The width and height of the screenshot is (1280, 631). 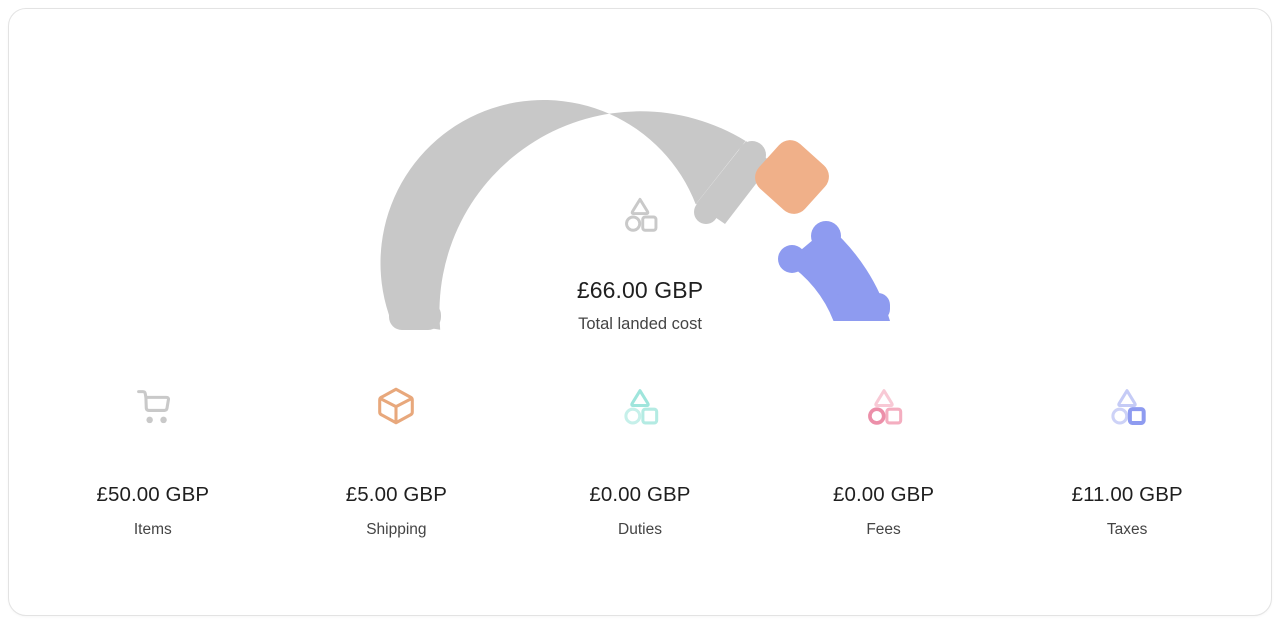 What do you see at coordinates (826, 236) in the screenshot?
I see `gauge-taxes-corner-a` at bounding box center [826, 236].